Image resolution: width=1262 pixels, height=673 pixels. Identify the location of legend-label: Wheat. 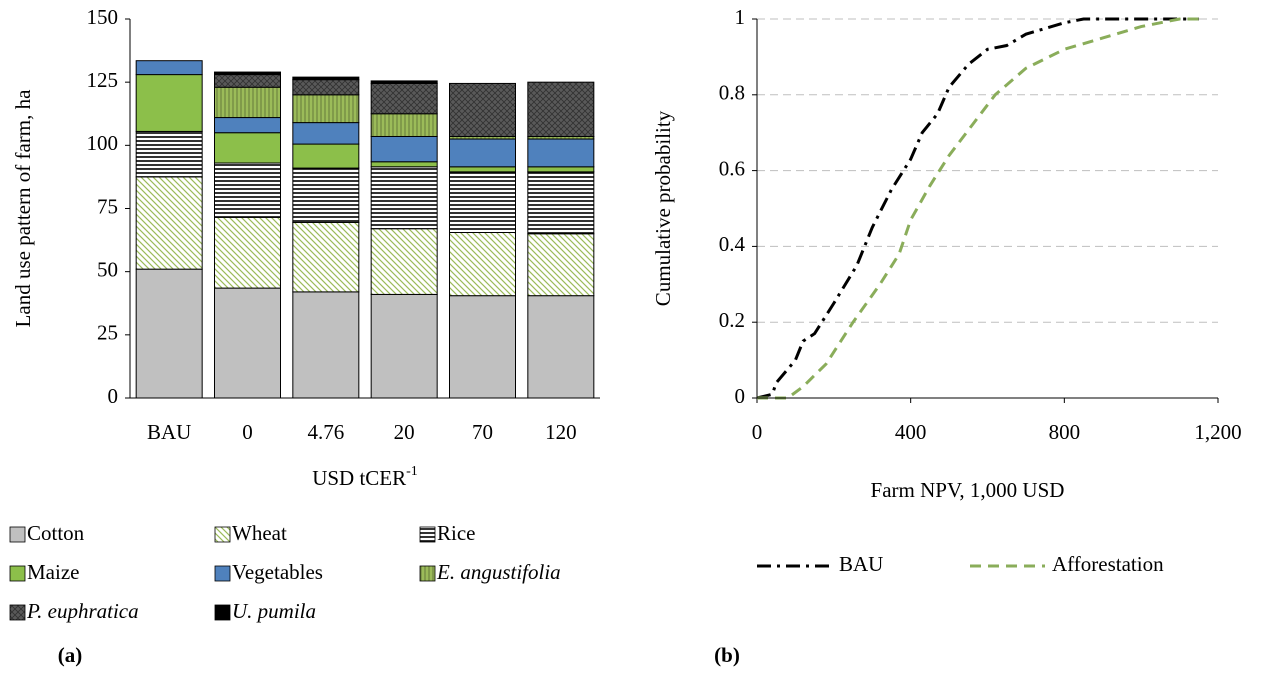
(259, 533).